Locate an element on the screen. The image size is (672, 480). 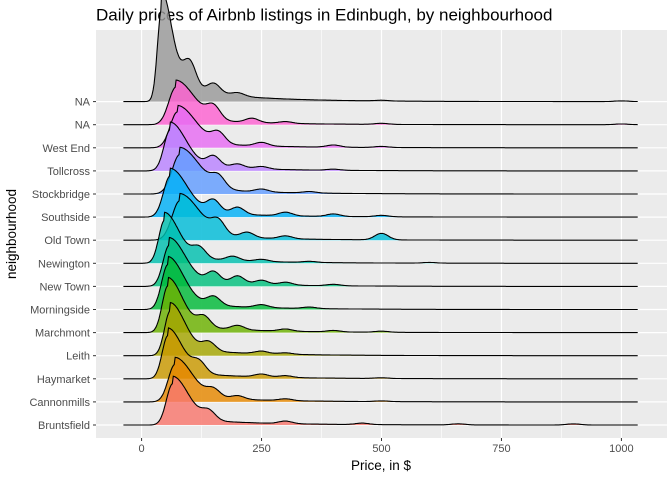
y-tick-label: New Town is located at coordinates (64, 287).